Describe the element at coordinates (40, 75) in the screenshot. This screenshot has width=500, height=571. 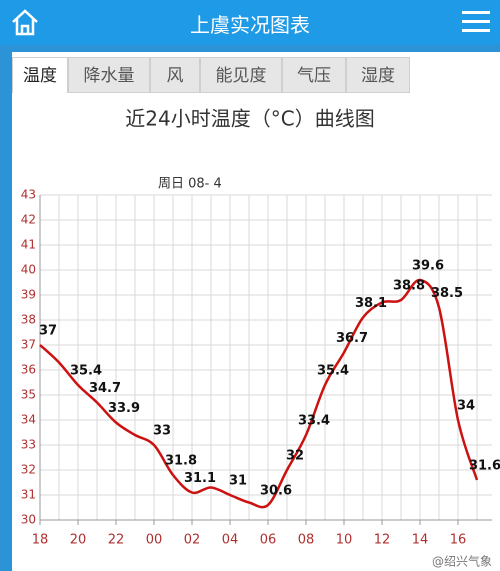
I see `tab: 温度` at that location.